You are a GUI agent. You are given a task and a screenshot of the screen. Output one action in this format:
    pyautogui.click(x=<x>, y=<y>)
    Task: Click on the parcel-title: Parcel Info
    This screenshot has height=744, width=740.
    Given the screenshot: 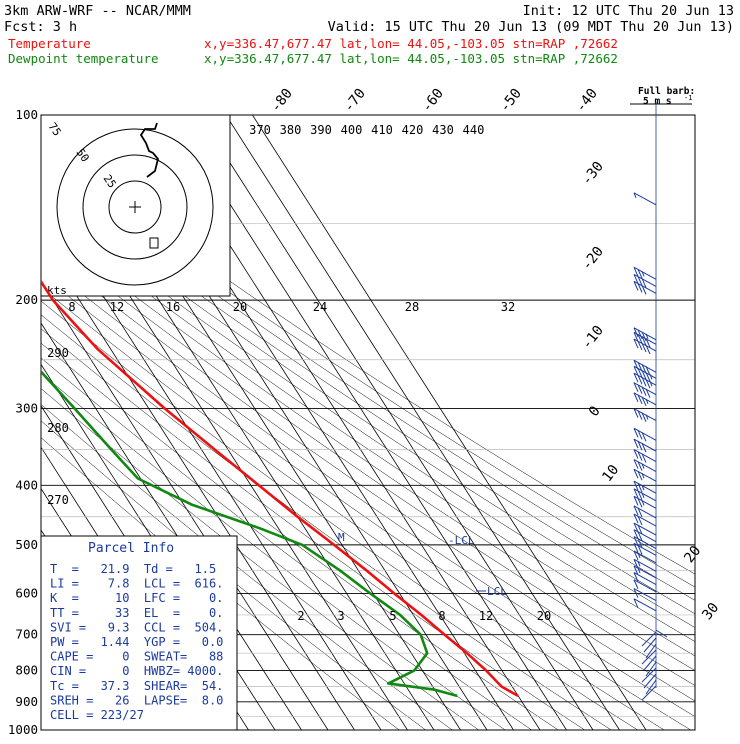 What is the action you would take?
    pyautogui.click(x=131, y=548)
    